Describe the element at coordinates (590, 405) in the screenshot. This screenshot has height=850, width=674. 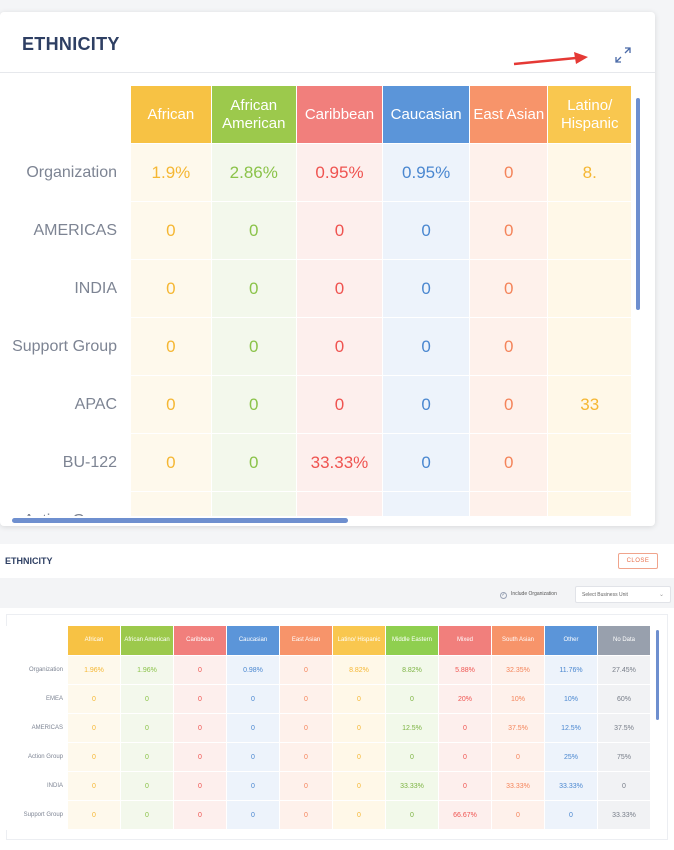
I see `table-cell: 33` at that location.